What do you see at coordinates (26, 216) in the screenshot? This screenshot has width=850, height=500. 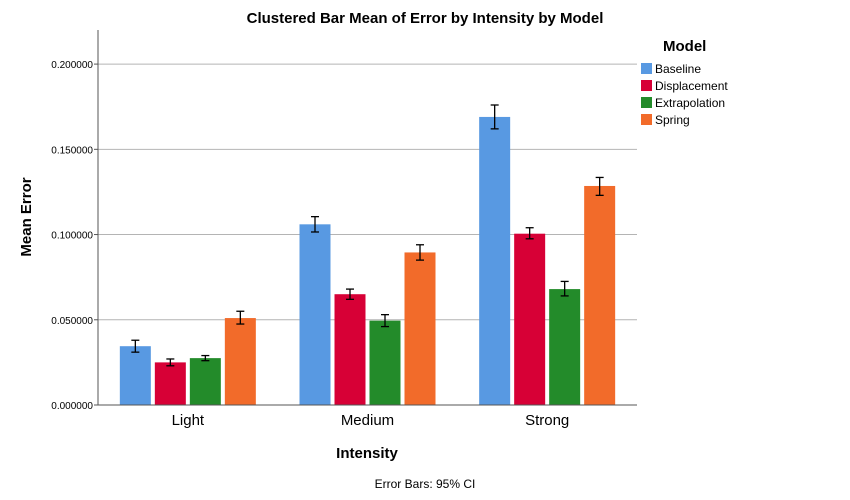 I see `y-axis-title: Mean Error` at bounding box center [26, 216].